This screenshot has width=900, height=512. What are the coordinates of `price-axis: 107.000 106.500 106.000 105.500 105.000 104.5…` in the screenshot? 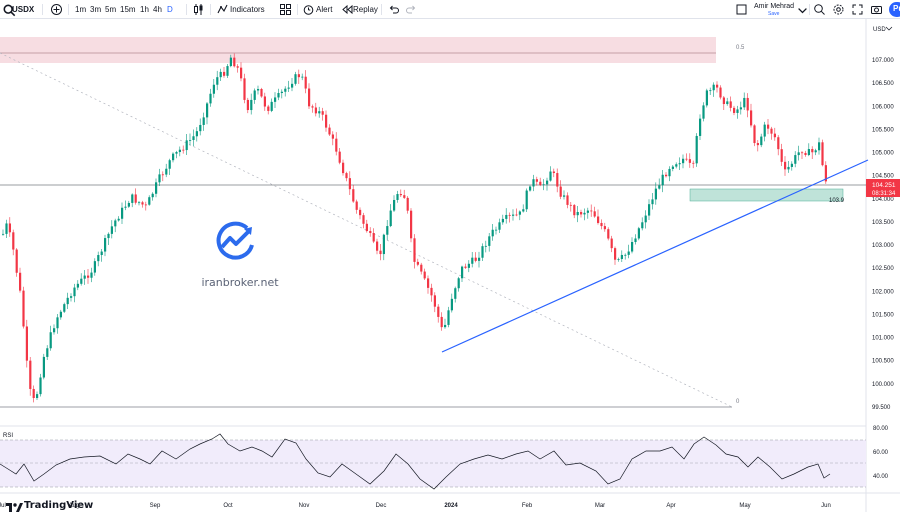 It's located at (883, 234).